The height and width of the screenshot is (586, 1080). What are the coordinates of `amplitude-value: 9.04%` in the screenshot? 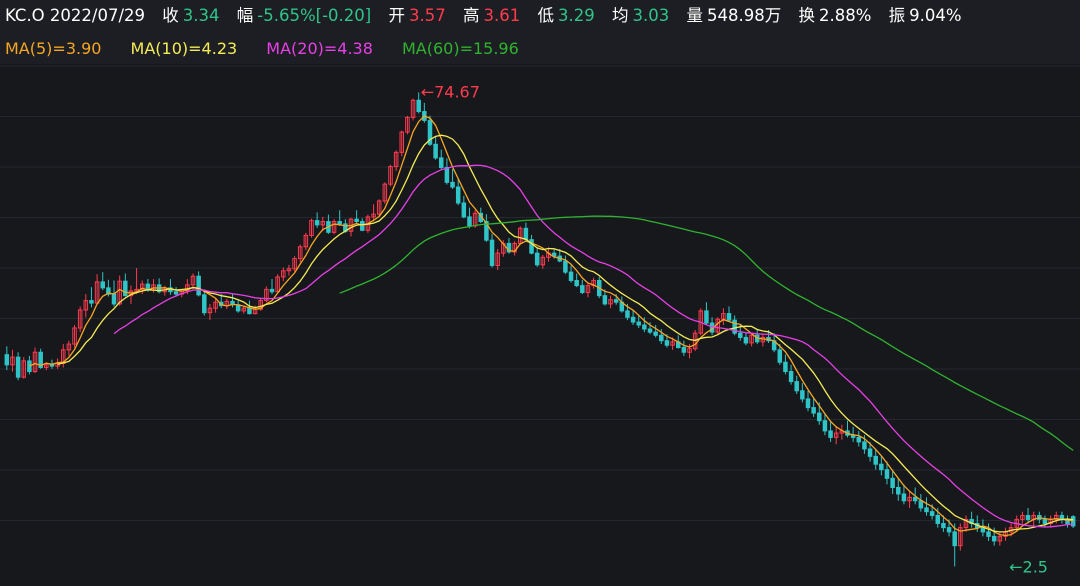 It's located at (935, 15).